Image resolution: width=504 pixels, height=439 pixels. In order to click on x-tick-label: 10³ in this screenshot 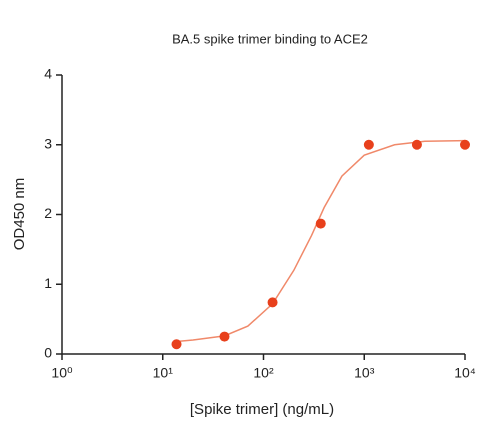, I will do `click(364, 373)`.